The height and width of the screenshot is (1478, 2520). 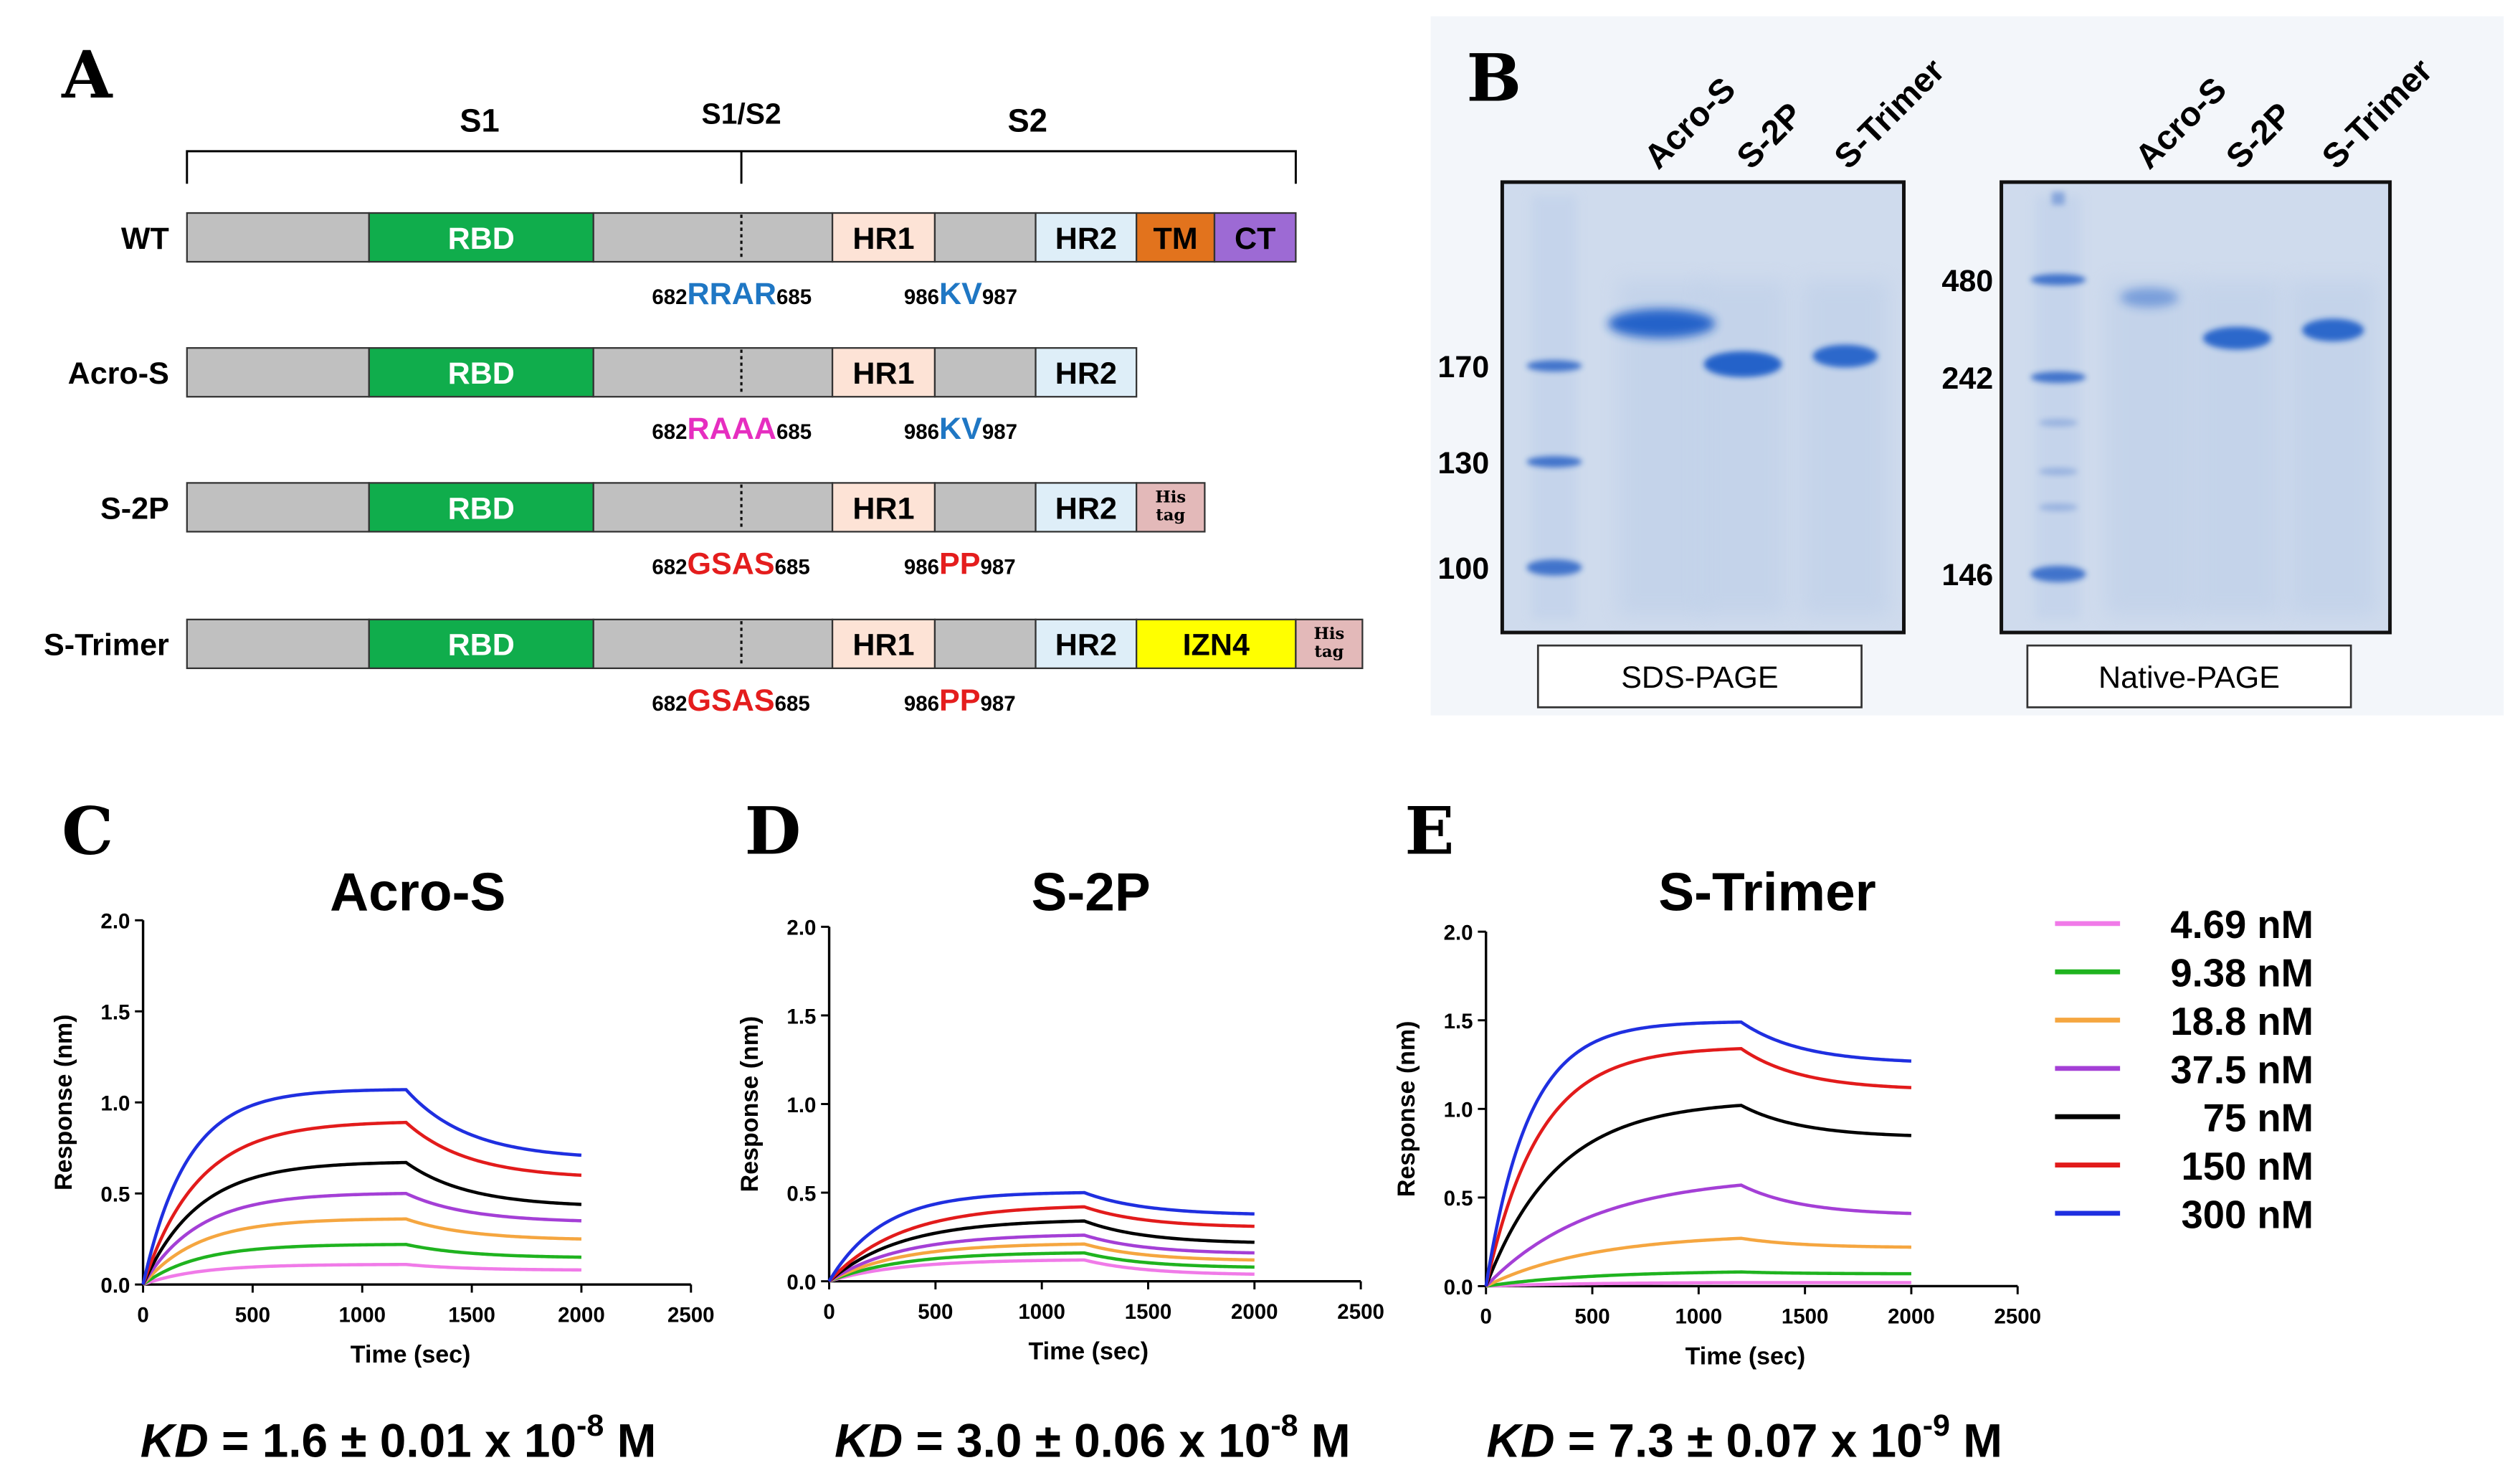 What do you see at coordinates (1027, 121) in the screenshot?
I see `region-s2-label: S2` at bounding box center [1027, 121].